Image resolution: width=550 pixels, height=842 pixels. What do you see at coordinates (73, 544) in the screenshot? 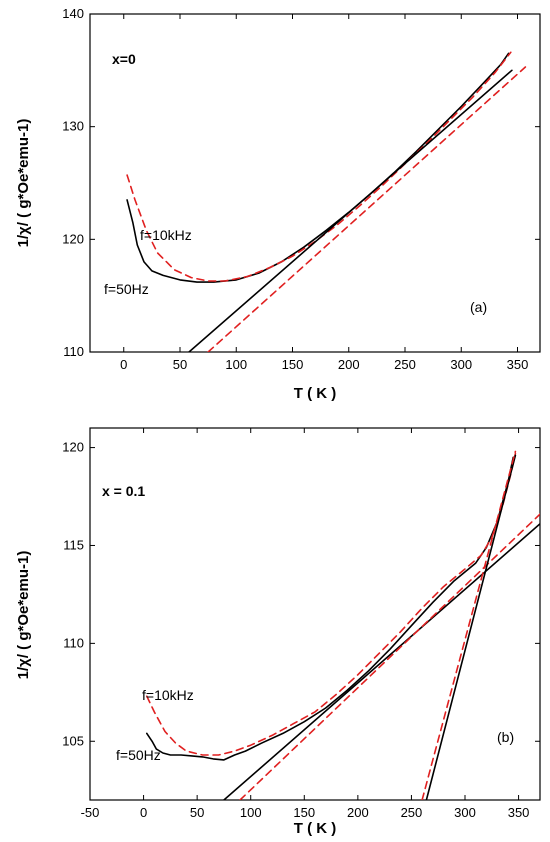
I see `y-tick-label: 115` at bounding box center [73, 544].